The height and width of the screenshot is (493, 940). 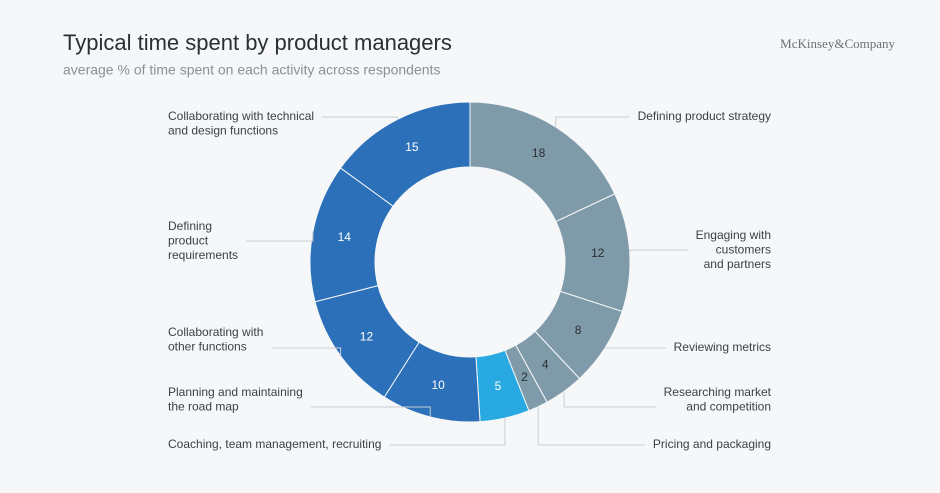 What do you see at coordinates (257, 42) in the screenshot?
I see `chart-title: Typical time spent by product managers` at bounding box center [257, 42].